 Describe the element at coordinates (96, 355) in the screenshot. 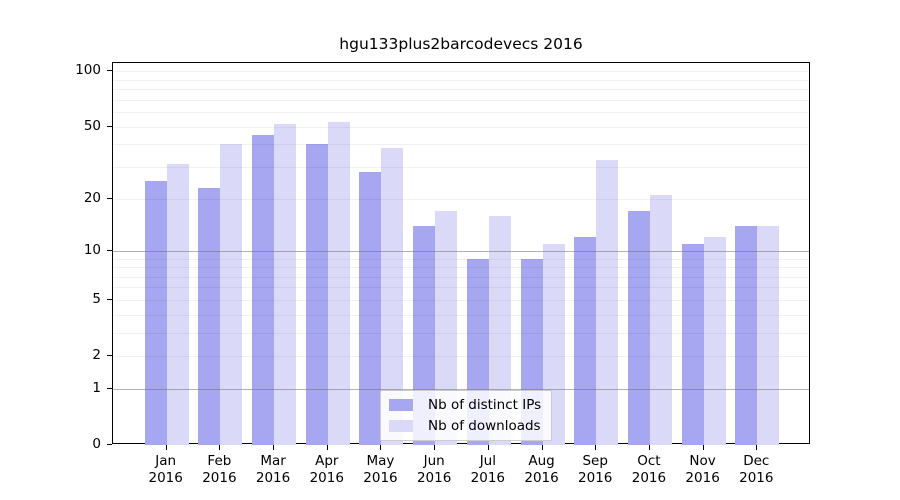

I see `y-tick-label-2: 2` at that location.